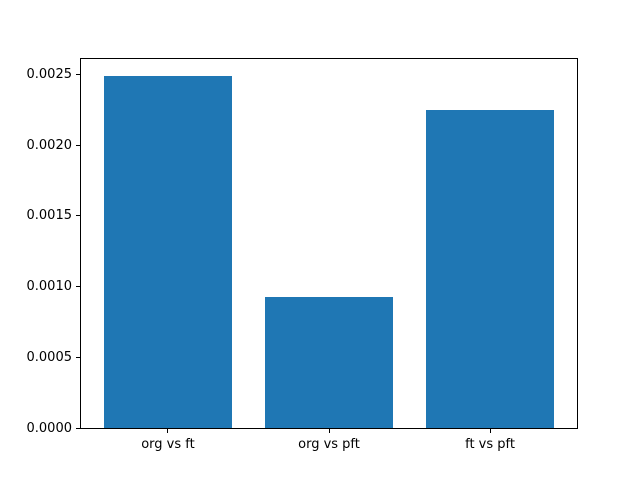 Image resolution: width=640 pixels, height=480 pixels. What do you see at coordinates (49, 287) in the screenshot?
I see `y-tick-label: 0.0010` at bounding box center [49, 287].